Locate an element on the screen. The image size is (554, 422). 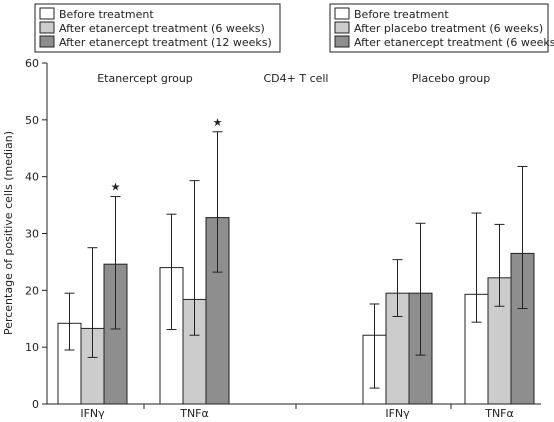
y-tick-label: 60 is located at coordinates (32, 63).